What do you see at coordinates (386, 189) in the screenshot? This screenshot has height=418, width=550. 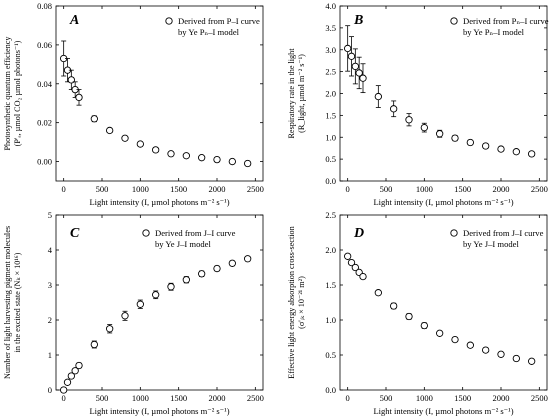 I see `x-tick-label-b: 500` at bounding box center [386, 189].